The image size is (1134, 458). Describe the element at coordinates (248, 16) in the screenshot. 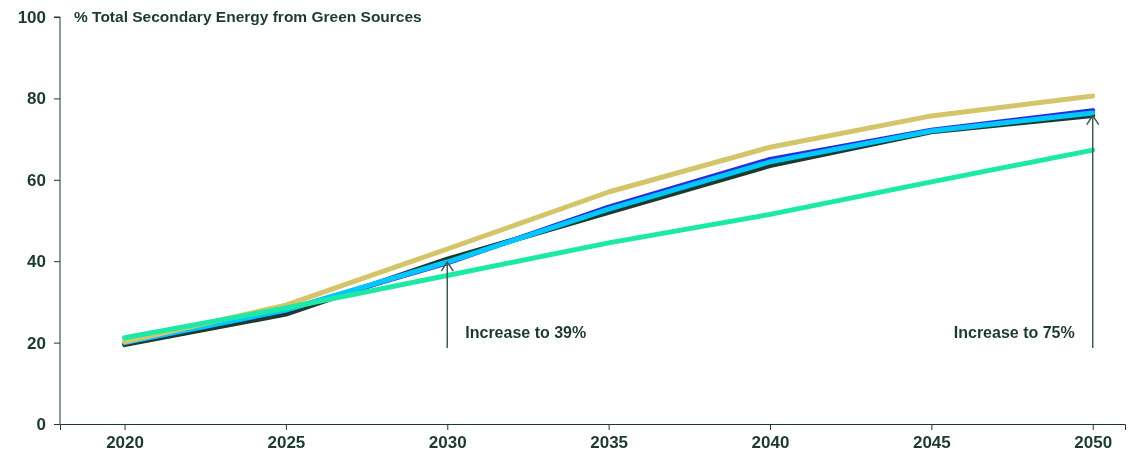

I see `chart-title: % Total Secondary Energy from Green Sources` at that location.